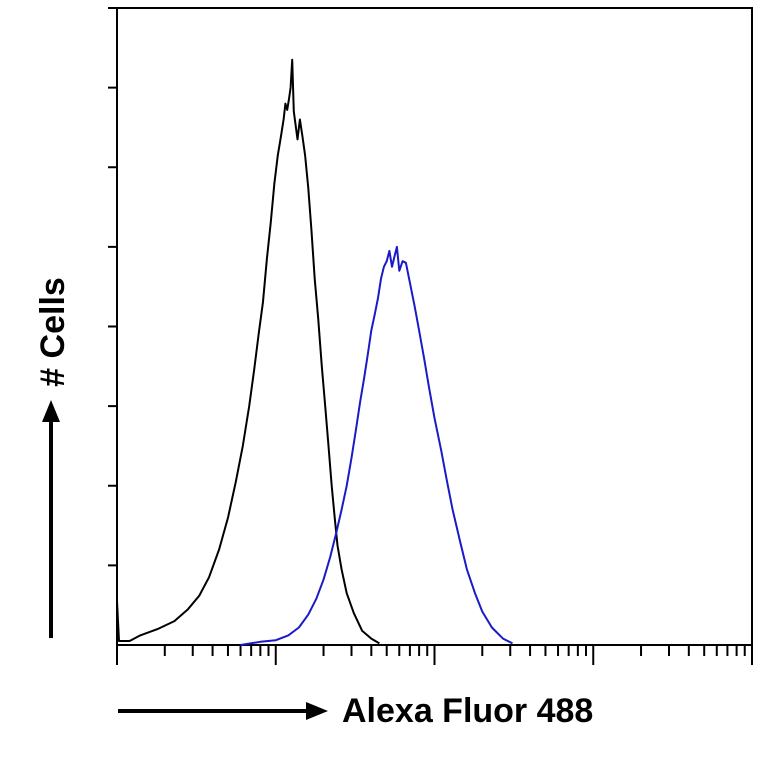  What do you see at coordinates (434, 655) in the screenshot?
I see `x-axis-ticks` at bounding box center [434, 655].